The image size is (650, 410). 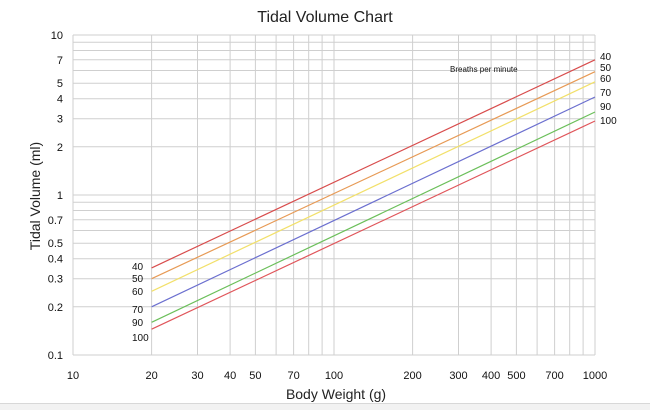 I want to click on series-label-left-70: 70, so click(x=138, y=310).